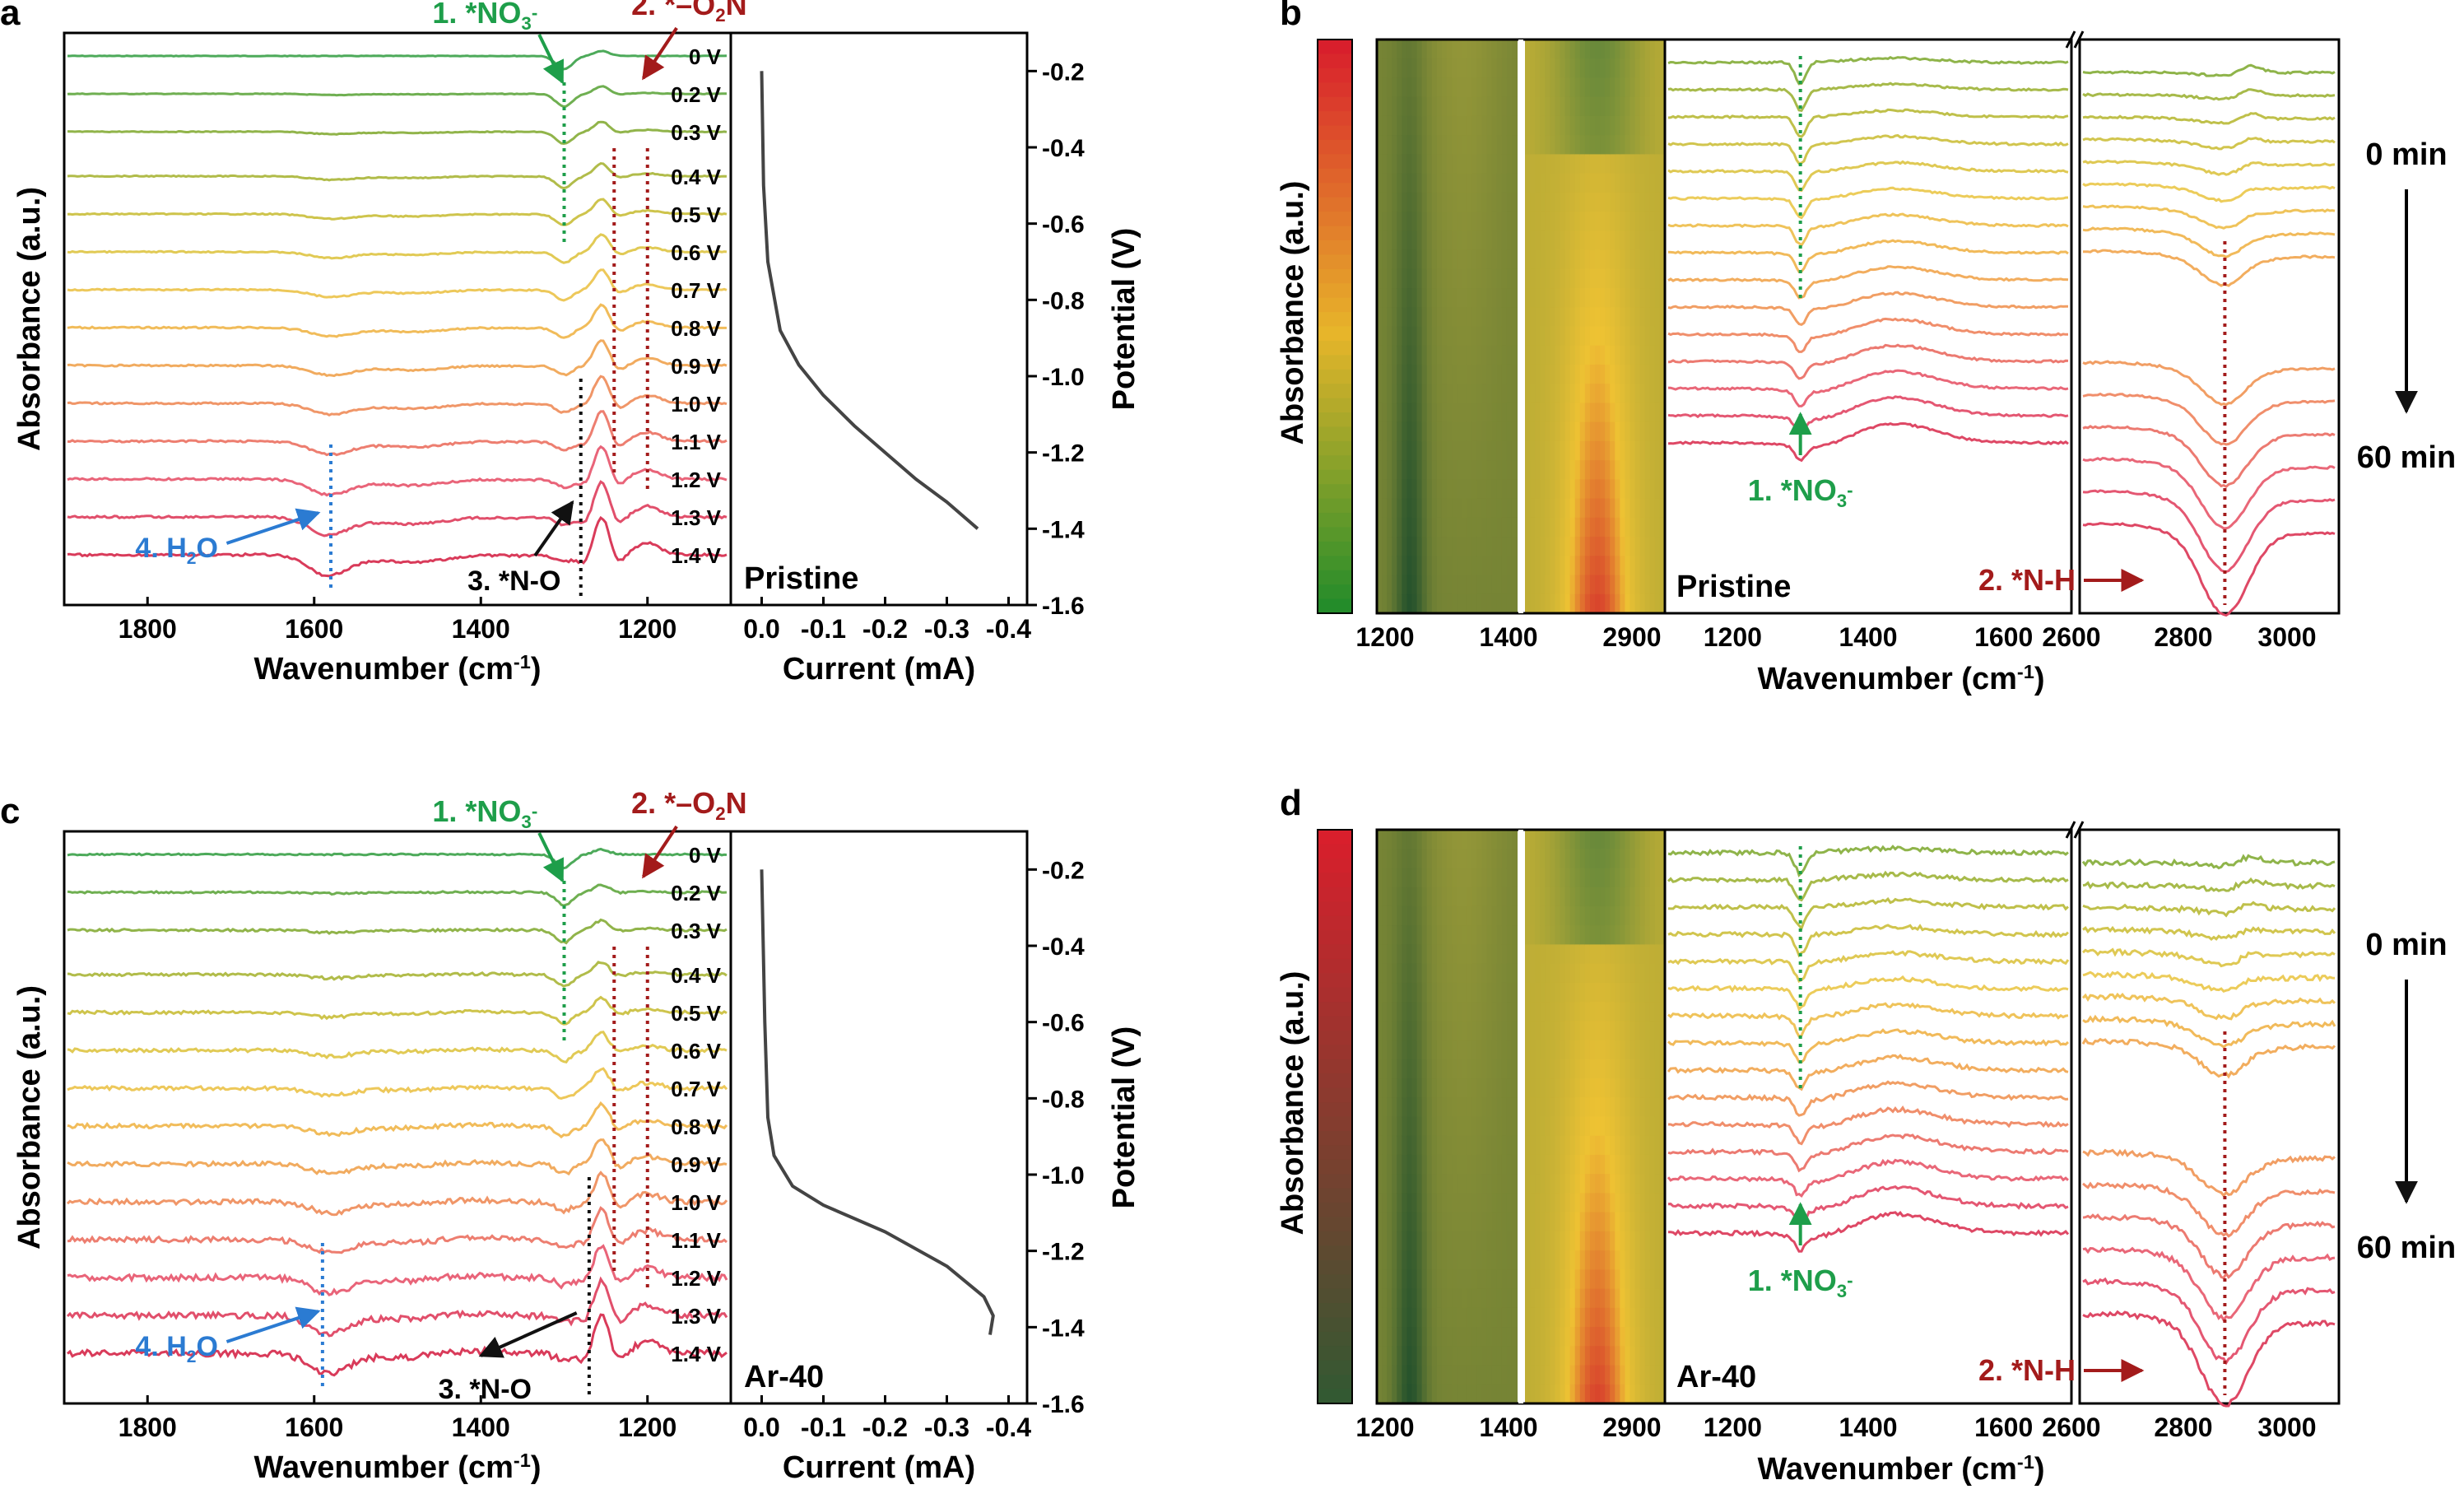 This screenshot has height=1494, width=2464. Describe the element at coordinates (2071, 1427) in the screenshot. I see `main-x-tick-label: 2600` at that location.